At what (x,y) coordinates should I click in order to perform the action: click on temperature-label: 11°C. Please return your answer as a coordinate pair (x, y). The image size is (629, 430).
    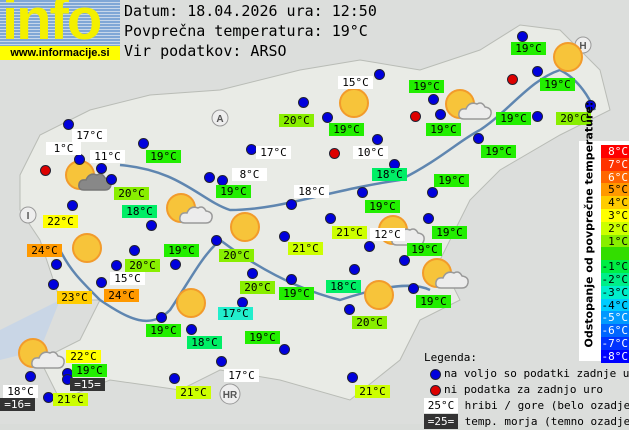
    Looking at the image, I should click on (107, 156).